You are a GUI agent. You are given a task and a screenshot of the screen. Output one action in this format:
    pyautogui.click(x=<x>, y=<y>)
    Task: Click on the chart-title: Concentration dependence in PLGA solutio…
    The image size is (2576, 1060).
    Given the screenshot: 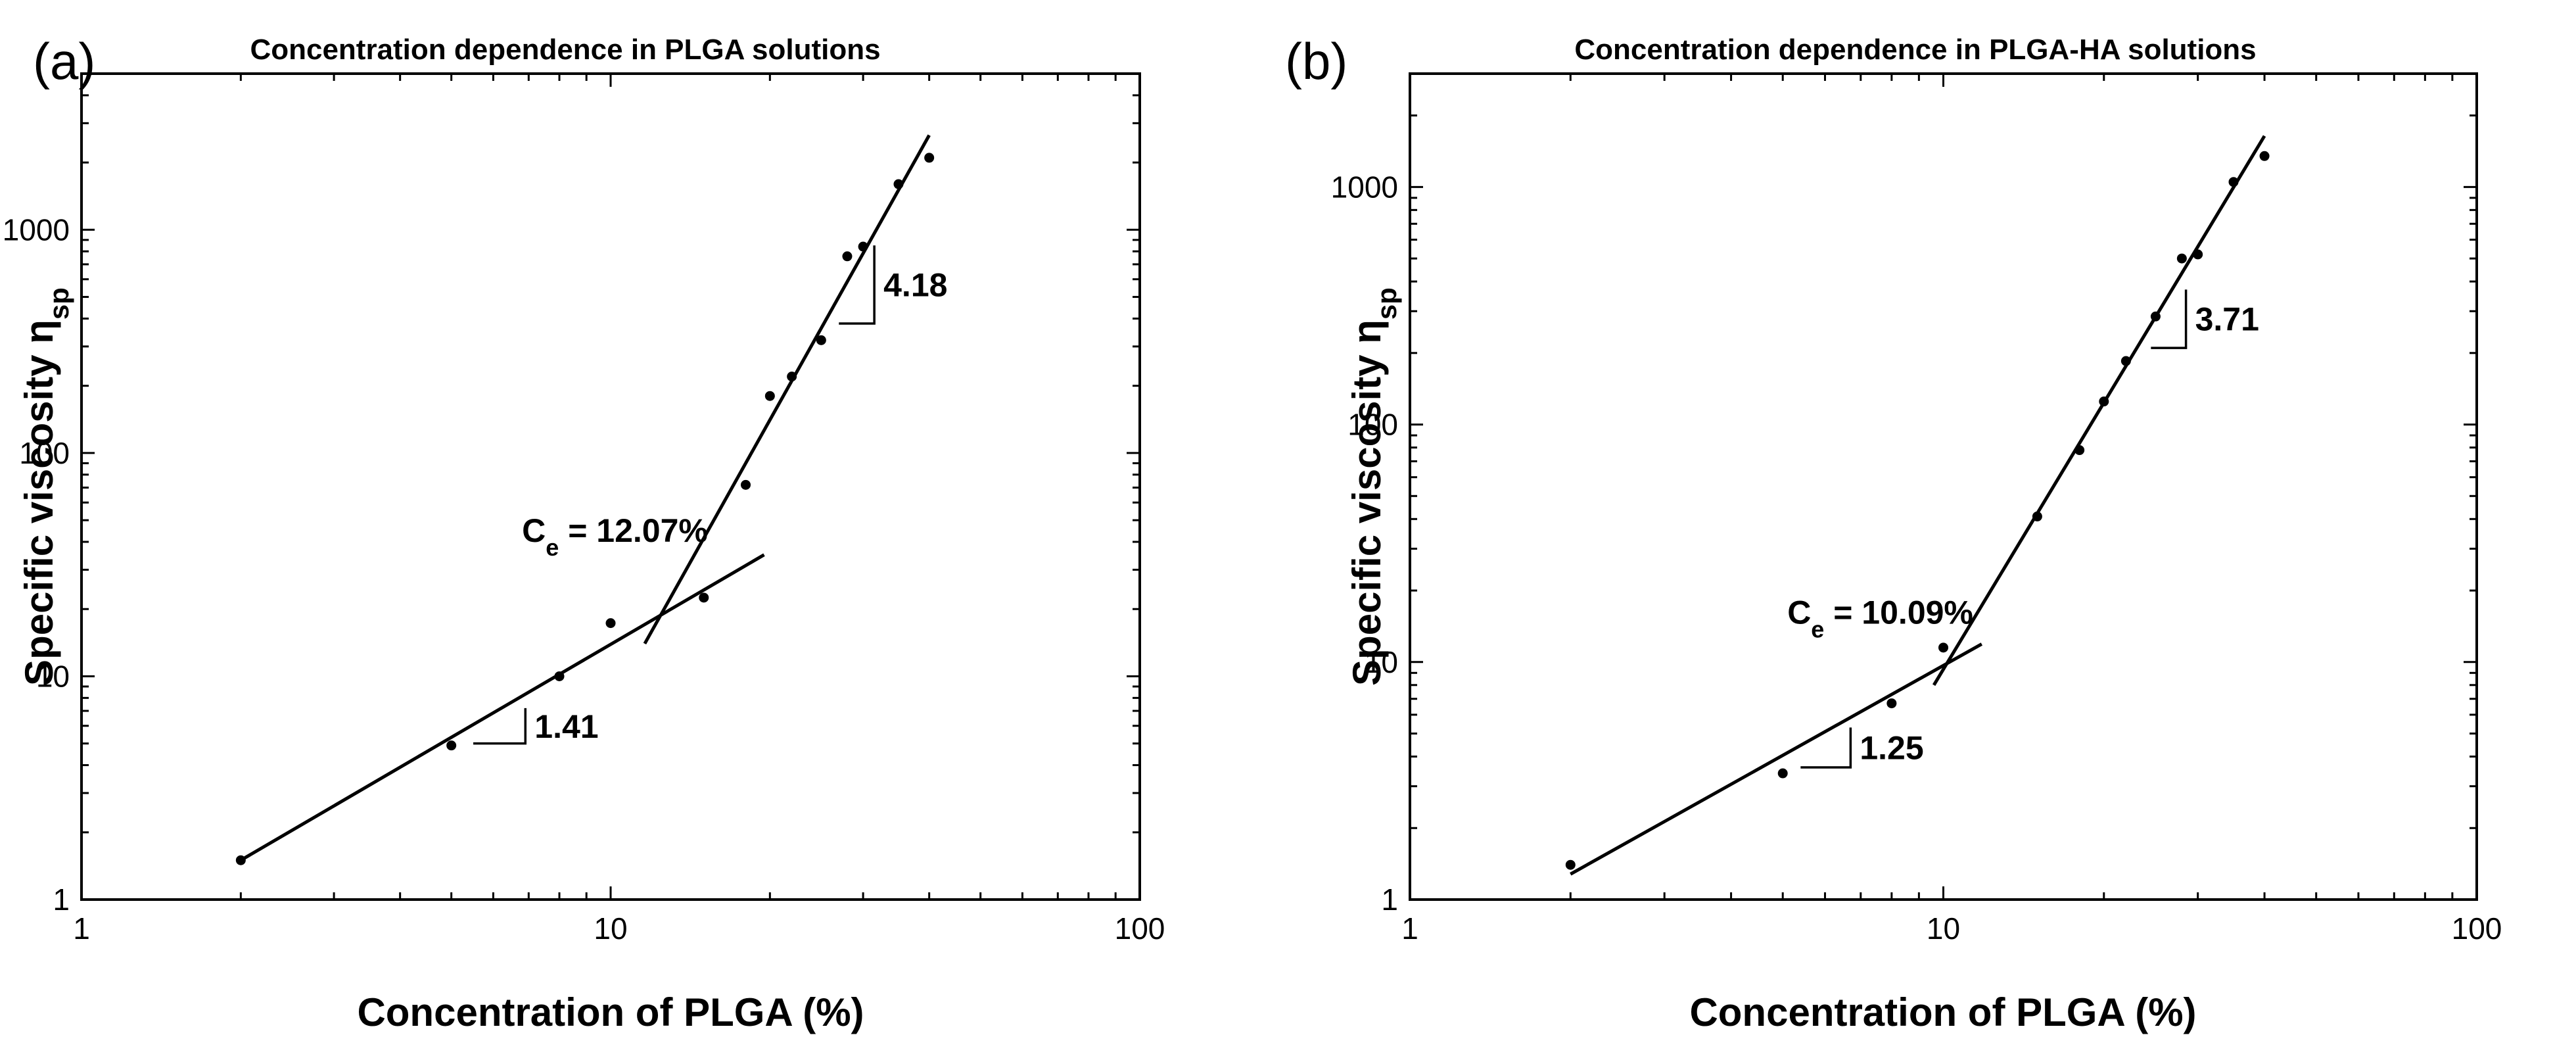 What is the action you would take?
    pyautogui.click(x=565, y=50)
    